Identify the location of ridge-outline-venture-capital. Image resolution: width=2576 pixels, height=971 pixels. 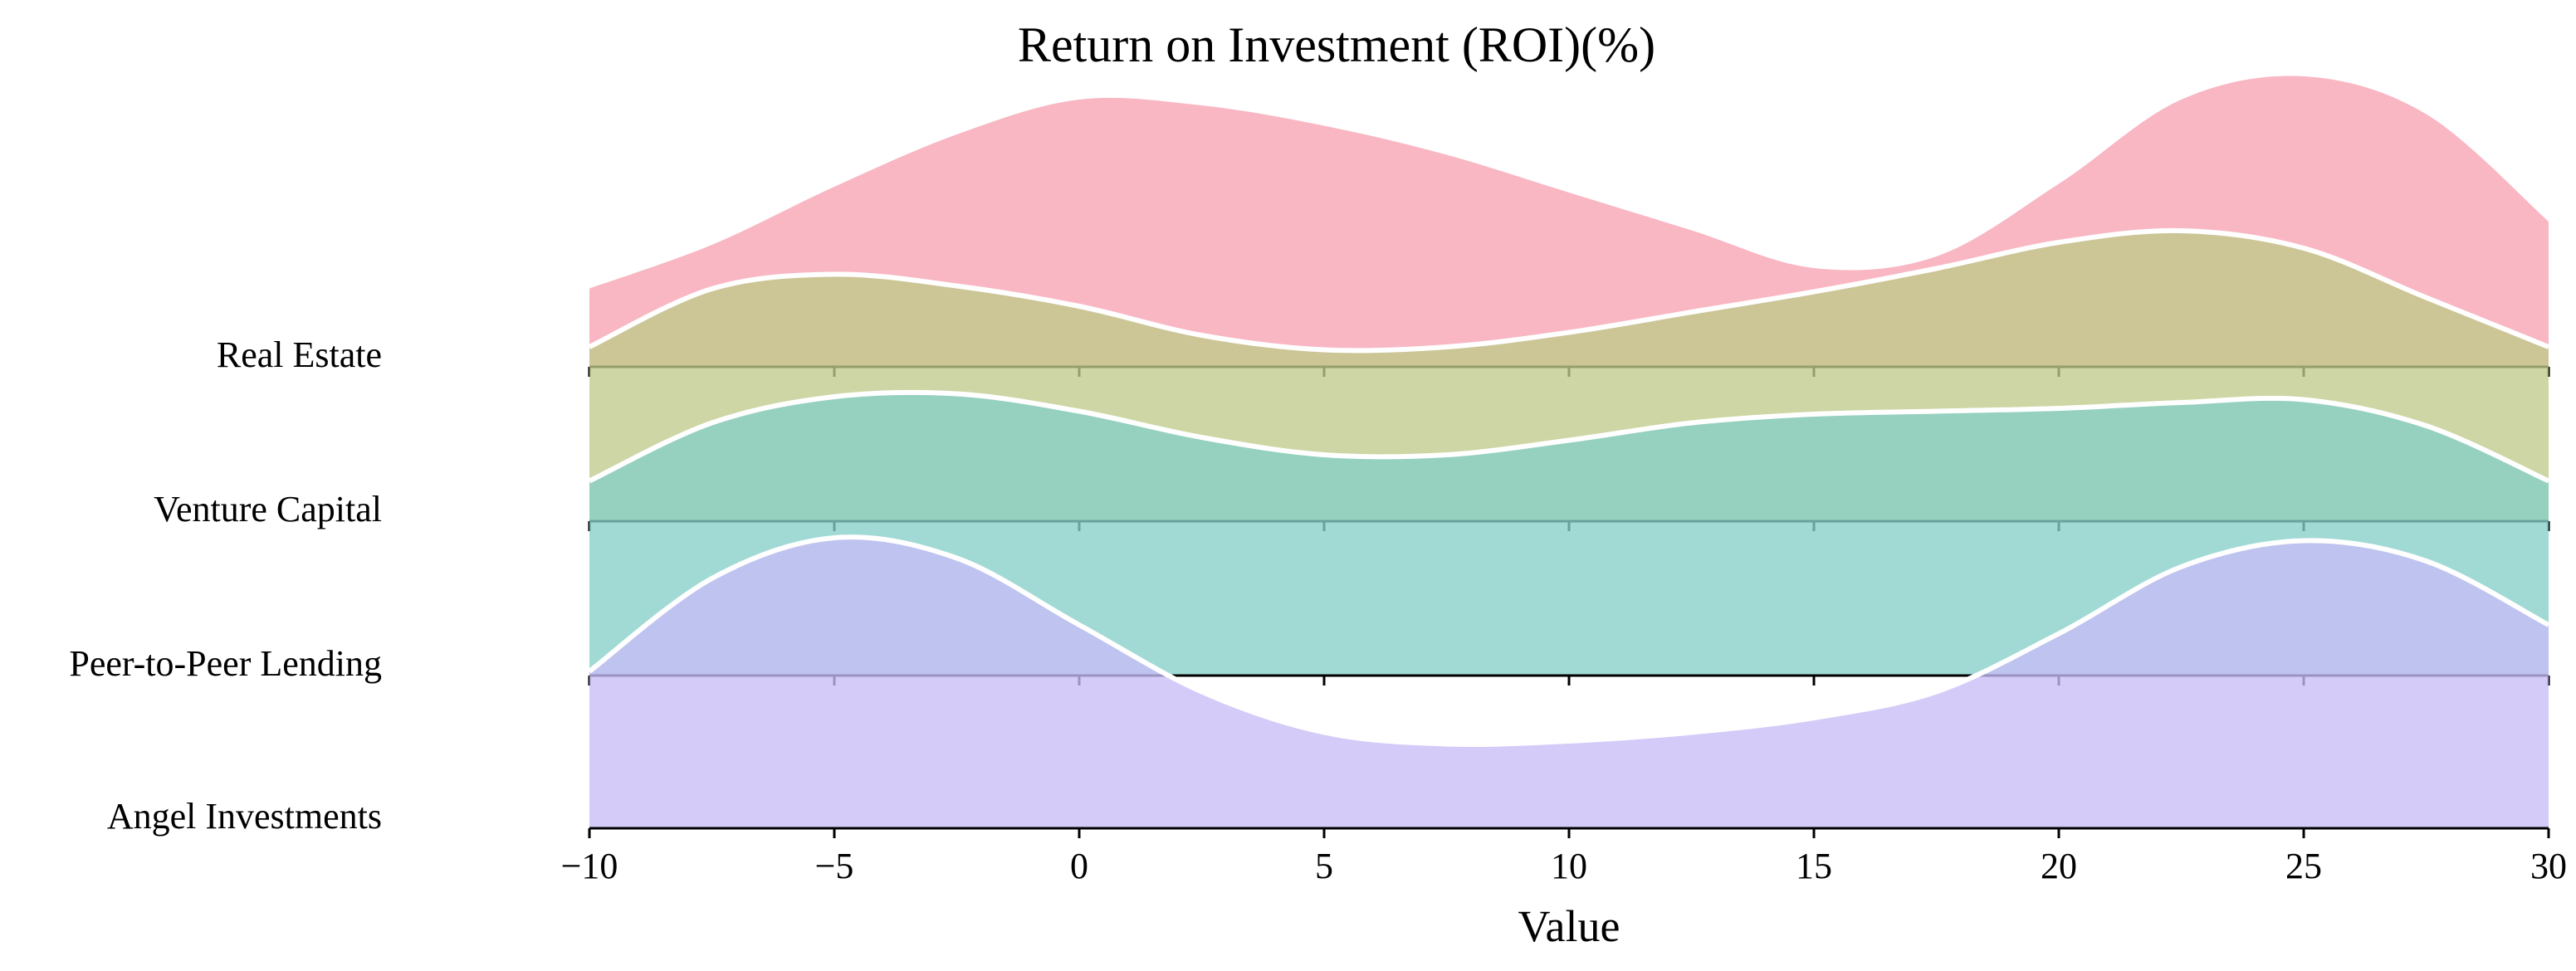
(1569, 290).